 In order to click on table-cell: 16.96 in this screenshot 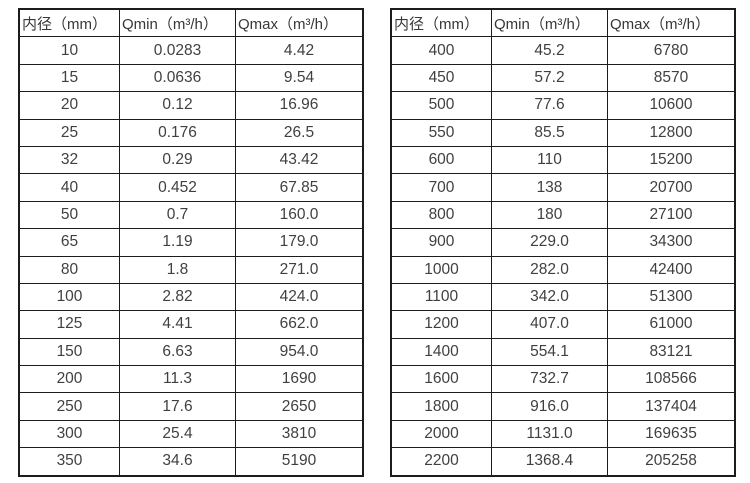, I will do `click(299, 105)`.